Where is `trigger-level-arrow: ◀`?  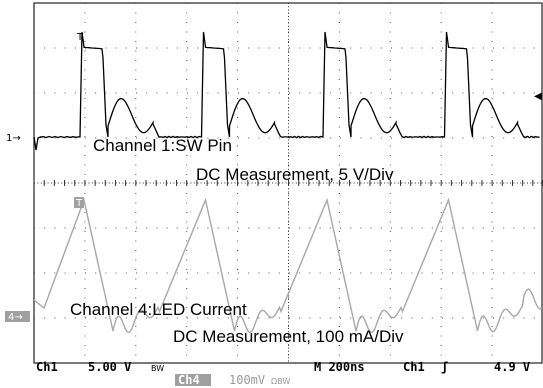
trigger-level-arrow: ◀ is located at coordinates (538, 96).